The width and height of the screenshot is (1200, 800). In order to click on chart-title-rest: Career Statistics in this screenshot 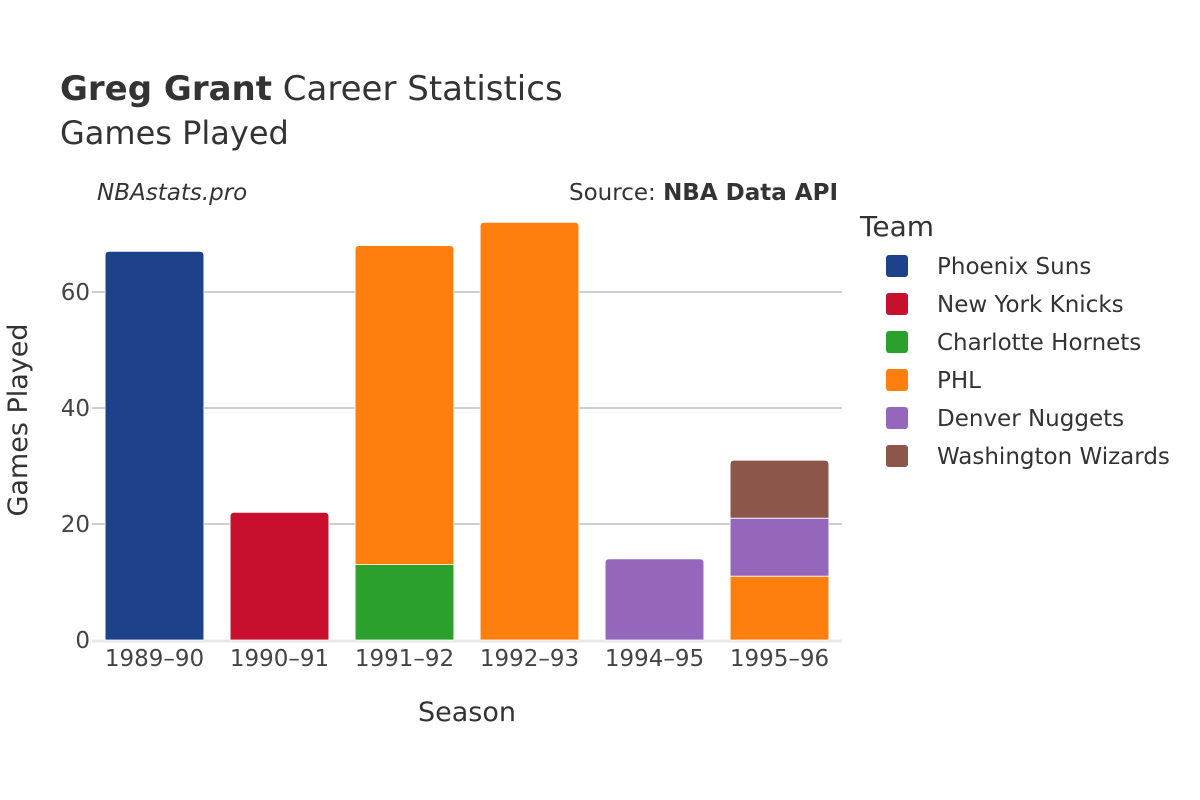, I will do `click(417, 89)`.